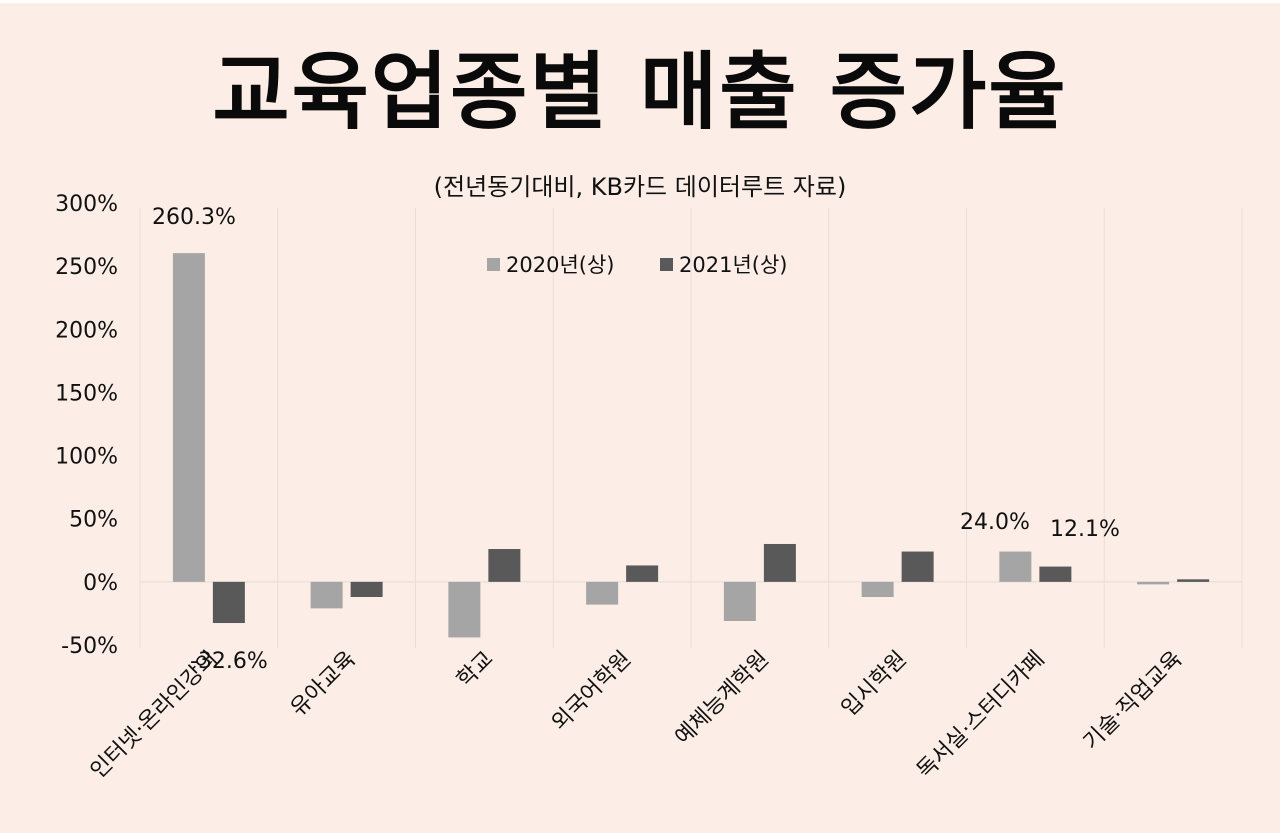 The image size is (1280, 833). I want to click on y-tick-label: 250%, so click(86, 267).